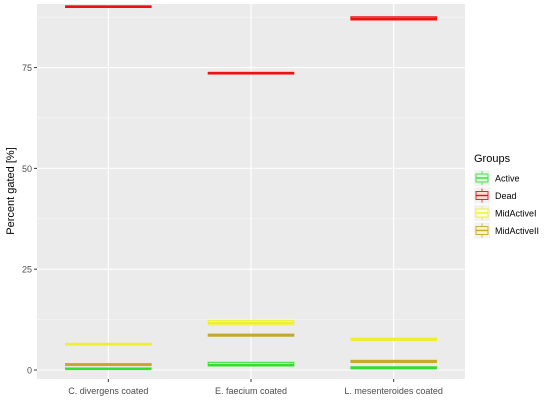 This screenshot has height=403, width=550. I want to click on y-tick-label: 50, so click(27, 169).